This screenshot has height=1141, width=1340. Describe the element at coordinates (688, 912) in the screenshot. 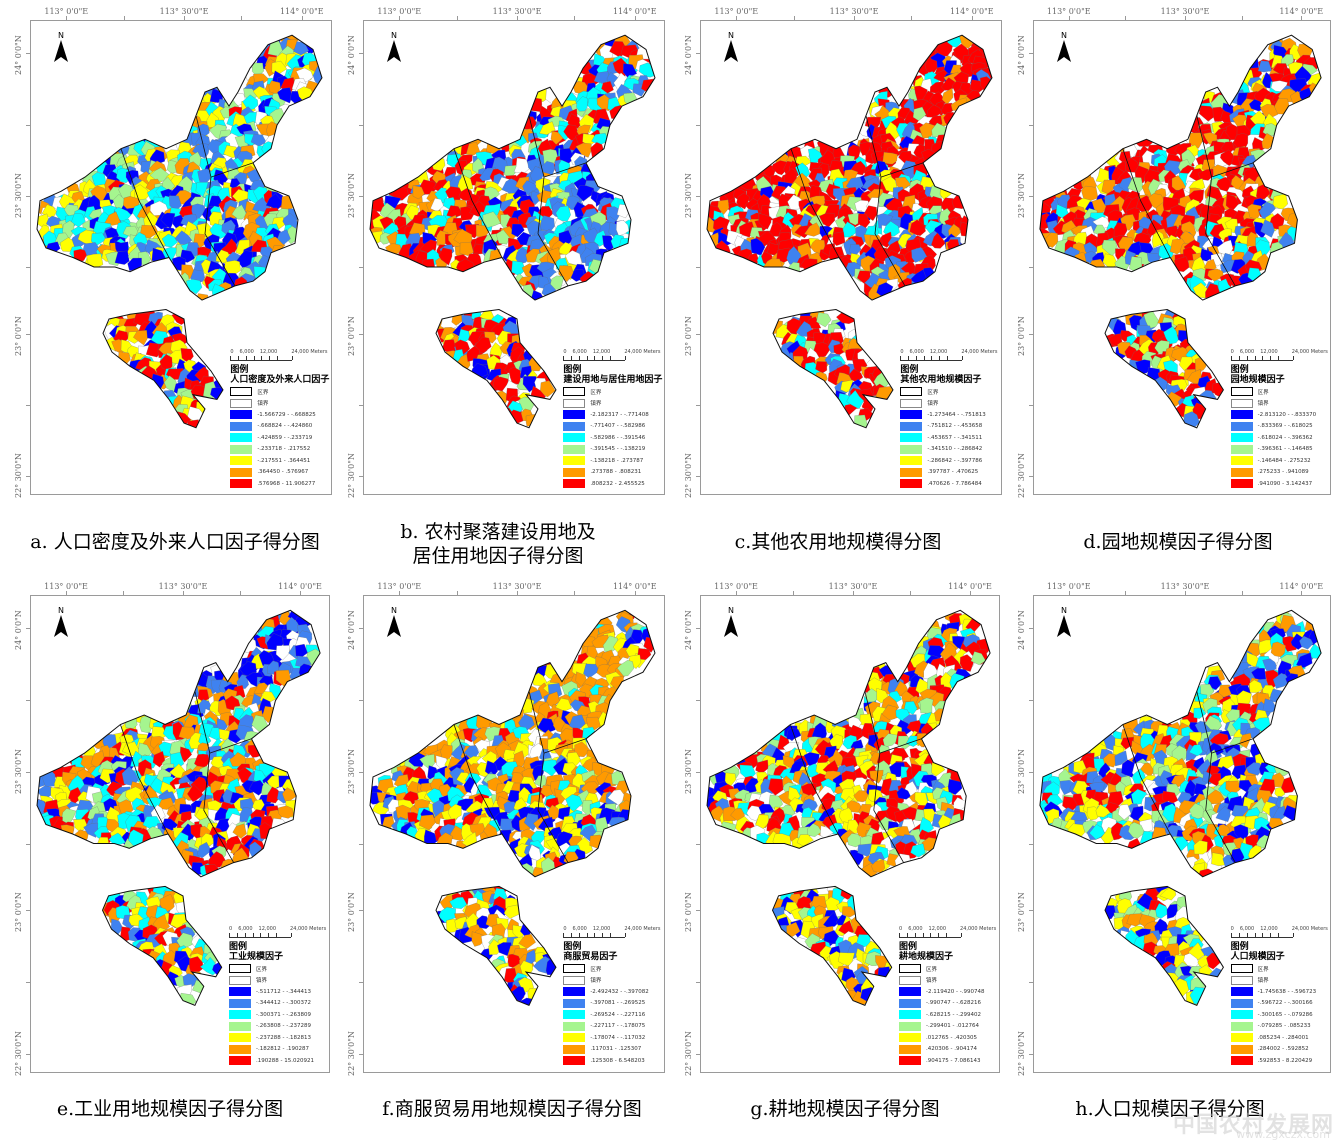

I see `latitude-label: 23° 0'0"N` at that location.